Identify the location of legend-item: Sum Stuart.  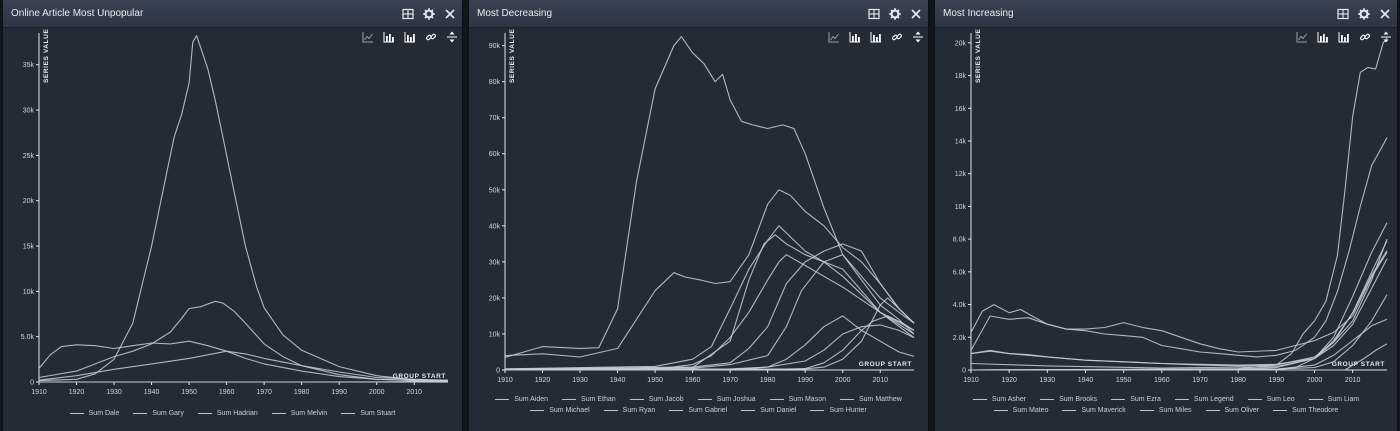
(368, 413).